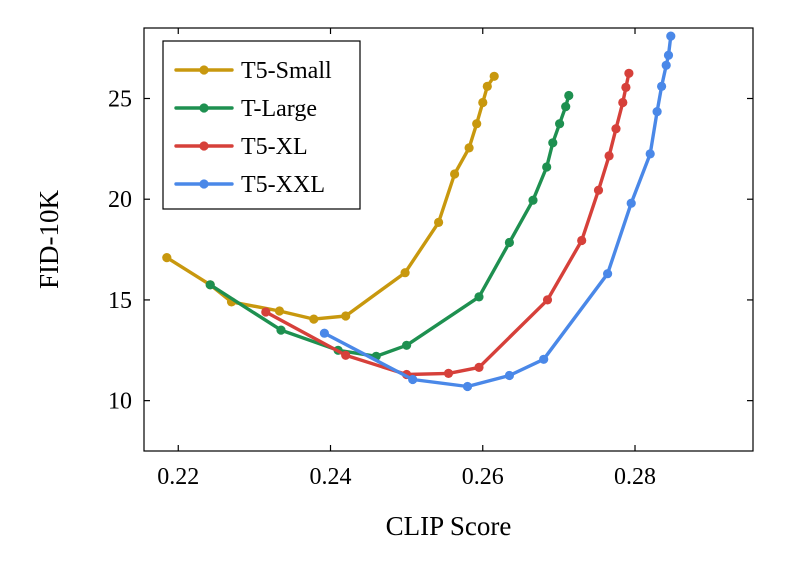 The image size is (794, 565). I want to click on legend-item-t5-xxl: T5-XXL, so click(249, 185).